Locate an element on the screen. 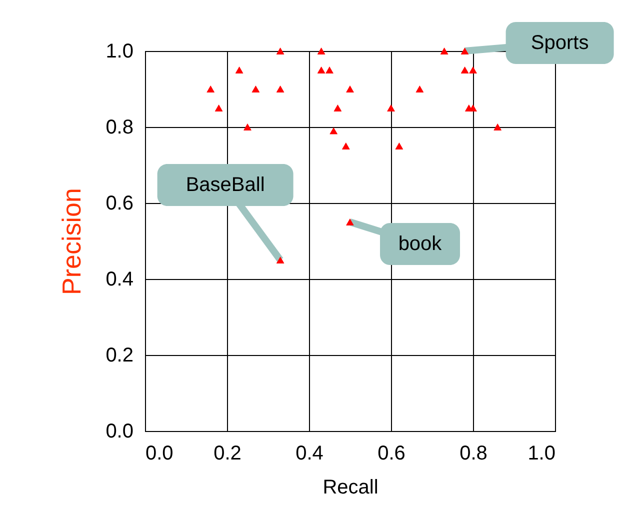 The height and width of the screenshot is (510, 626). x-tick-label: 0.6 is located at coordinates (392, 453).